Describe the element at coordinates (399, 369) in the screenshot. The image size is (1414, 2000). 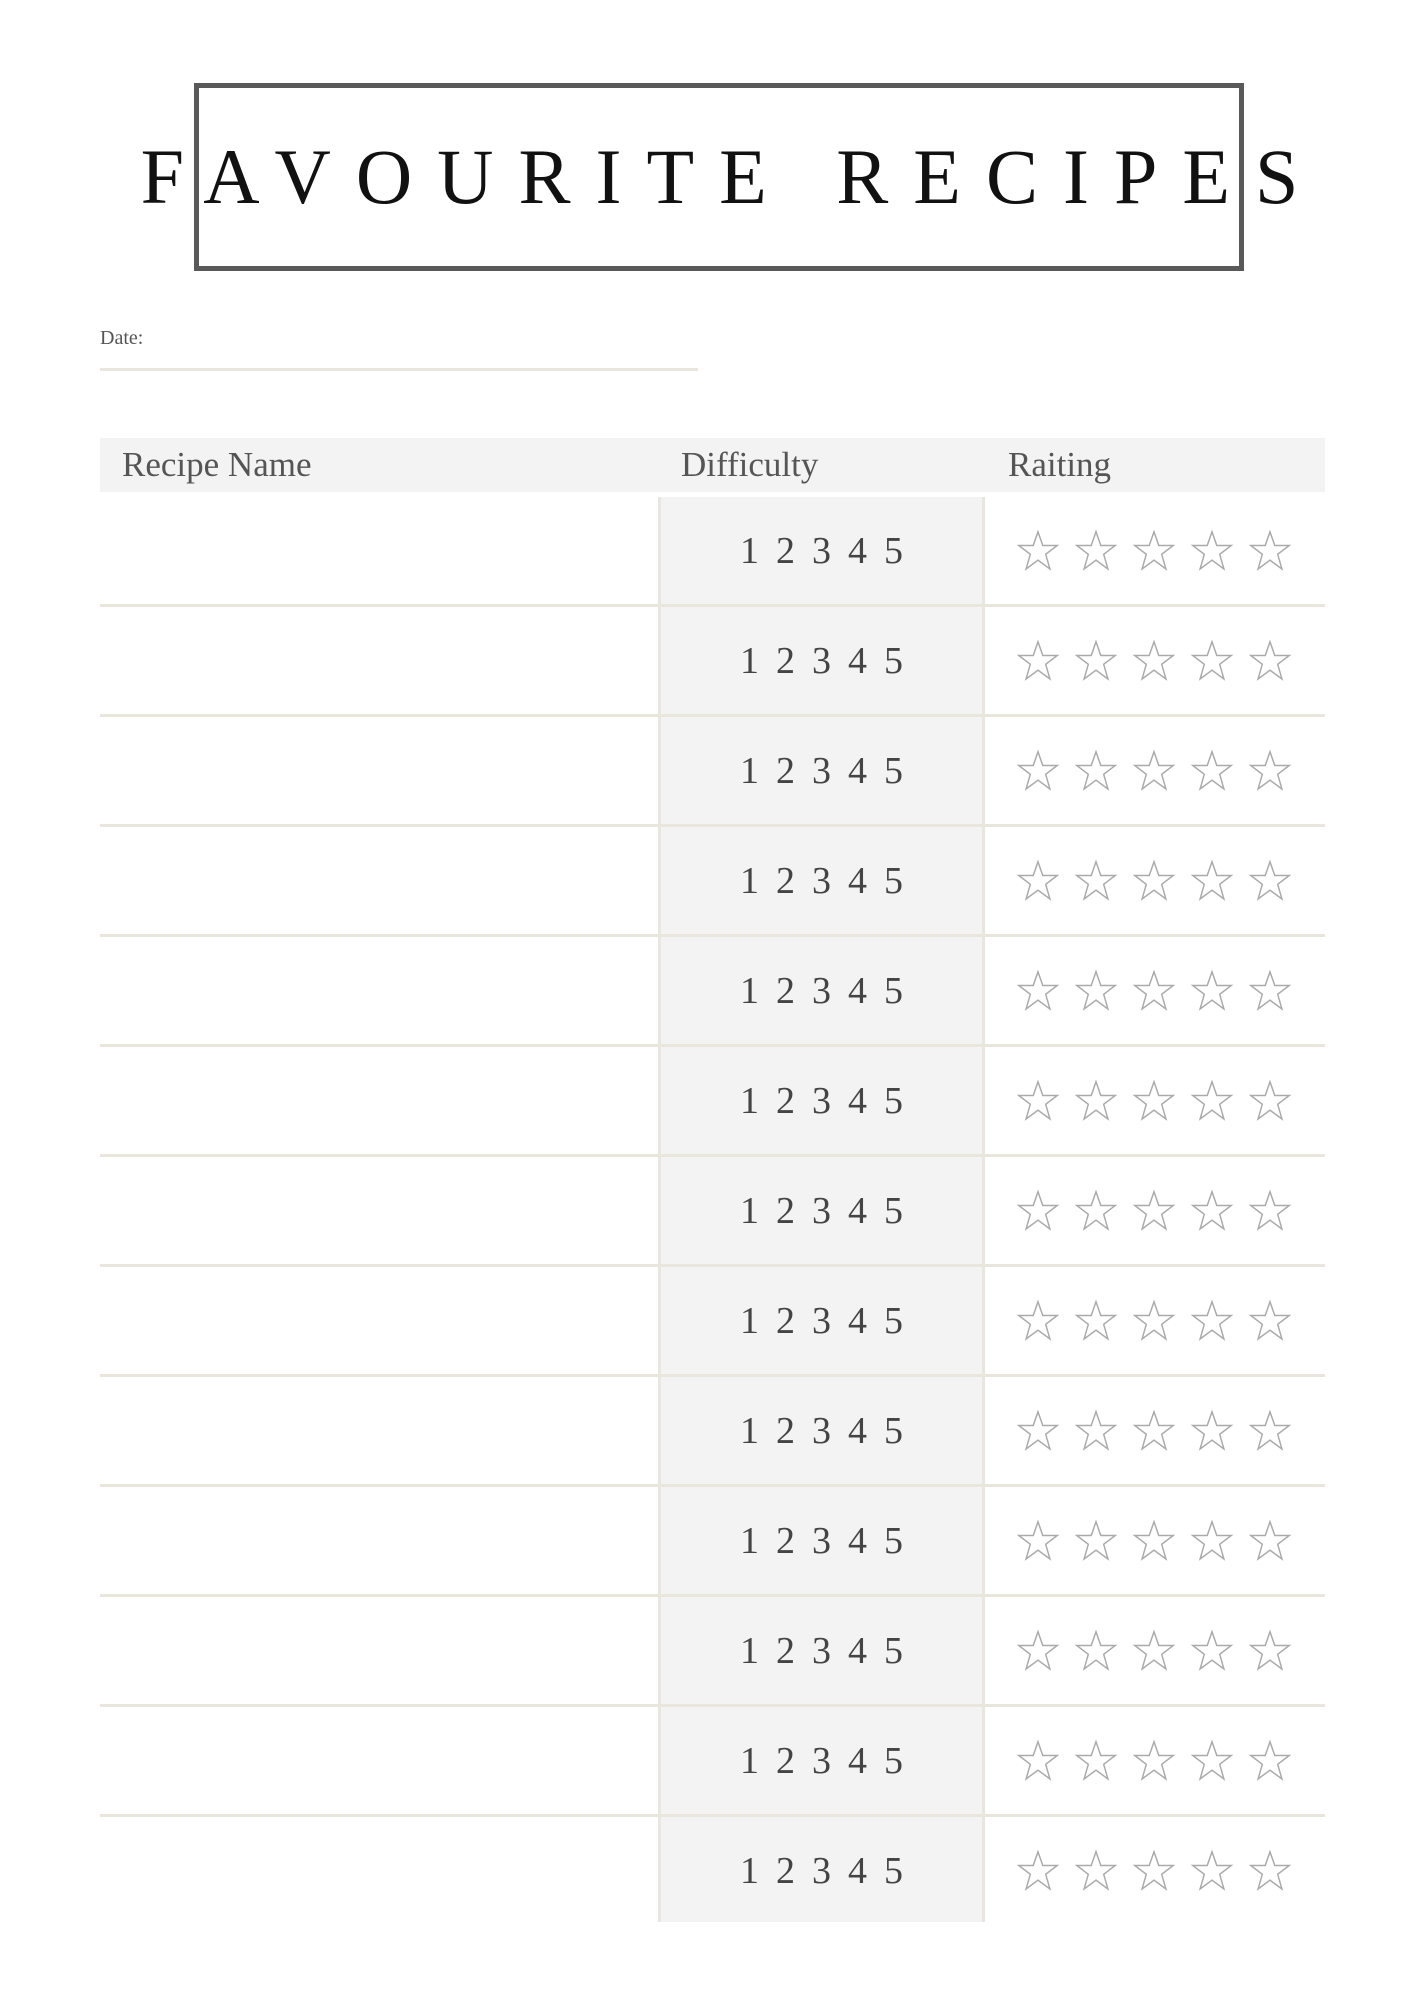
I see `date-field` at that location.